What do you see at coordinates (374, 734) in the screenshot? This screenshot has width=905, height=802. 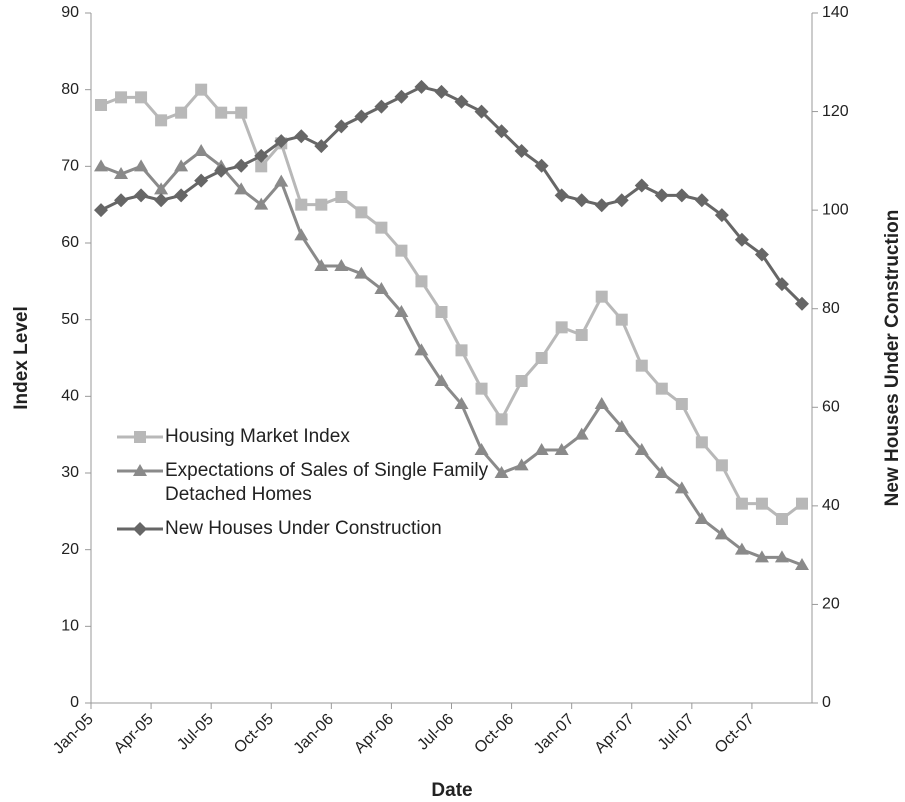 I see `x-tick-label: Apr-06` at bounding box center [374, 734].